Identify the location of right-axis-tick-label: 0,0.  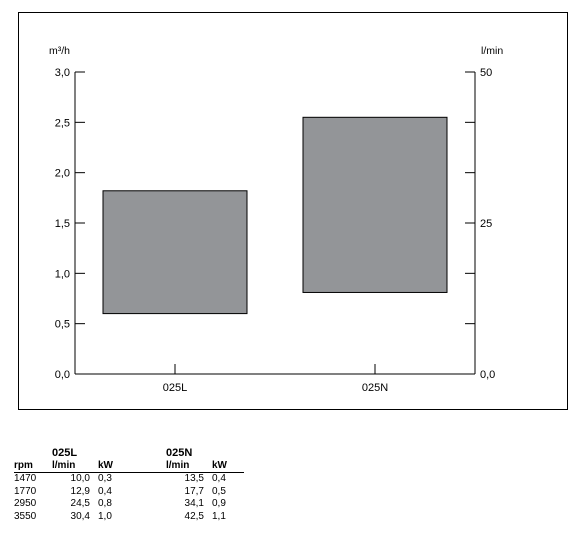
(487, 375).